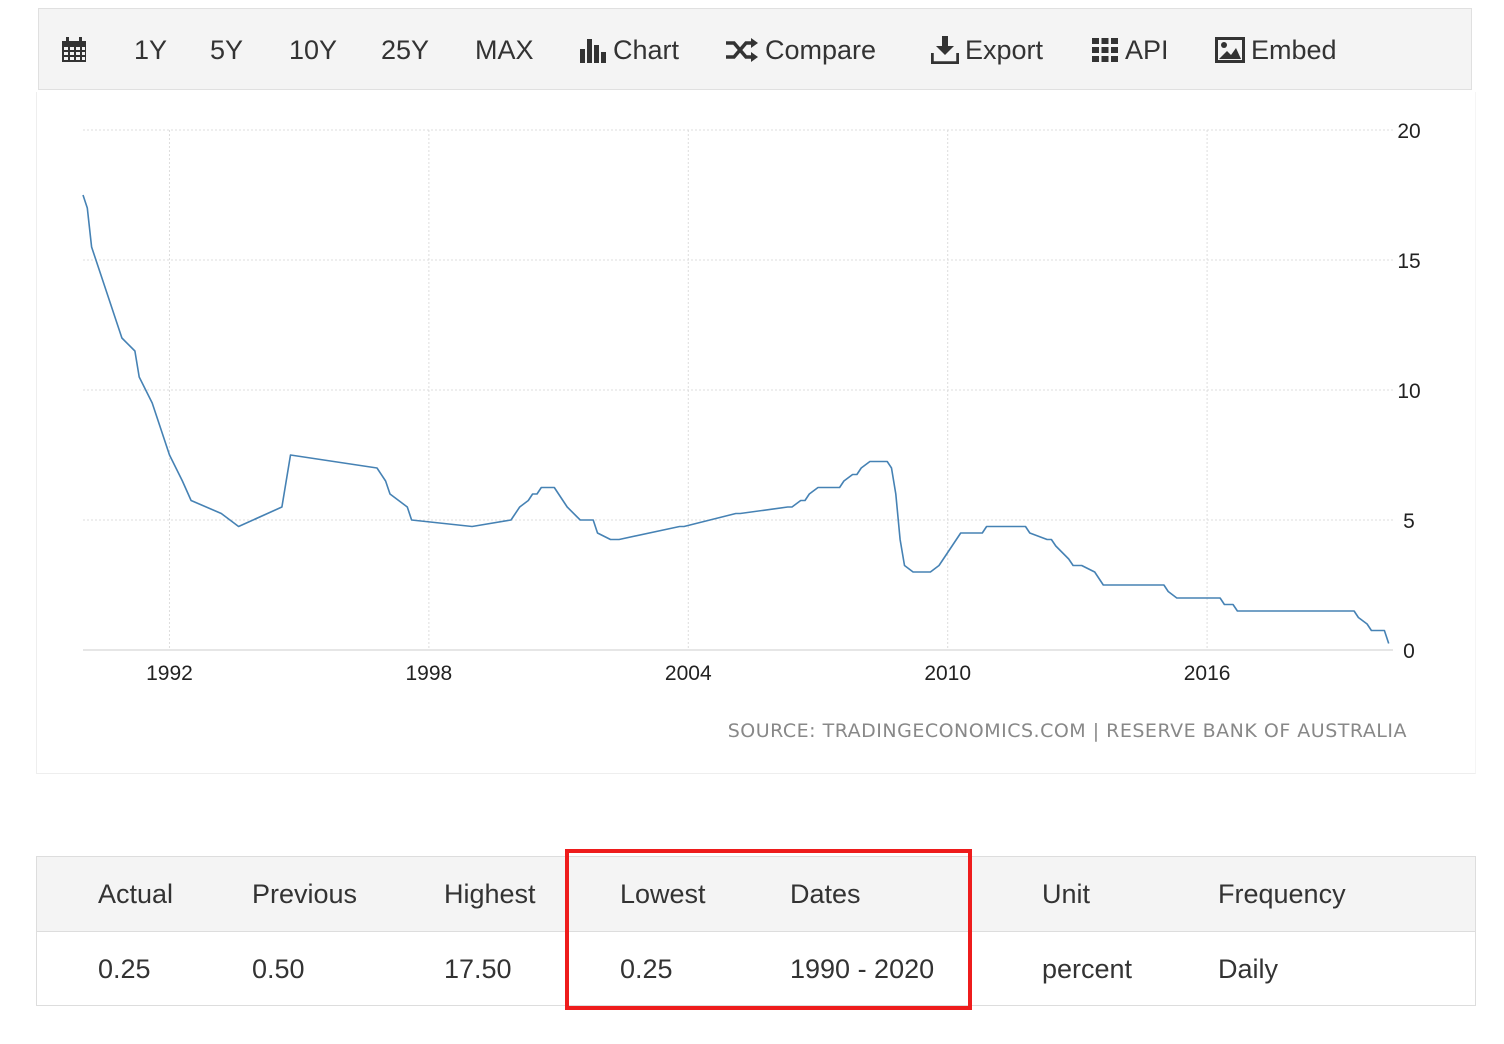 This screenshot has height=1044, width=1504. I want to click on value-frequency: Daily, so click(1248, 969).